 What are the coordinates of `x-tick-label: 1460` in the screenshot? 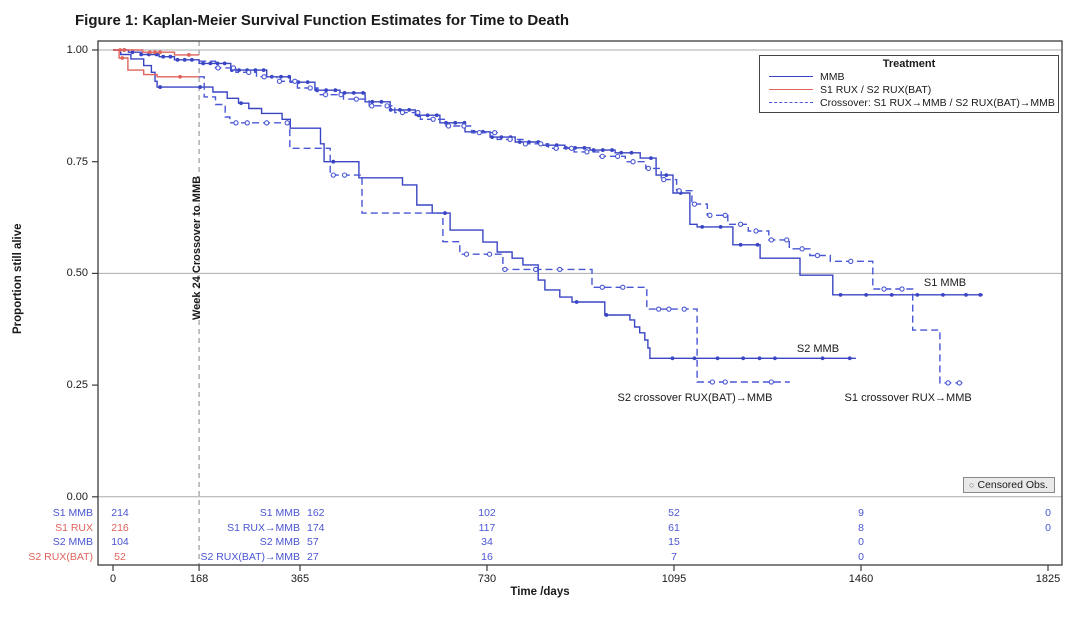 It's located at (861, 579).